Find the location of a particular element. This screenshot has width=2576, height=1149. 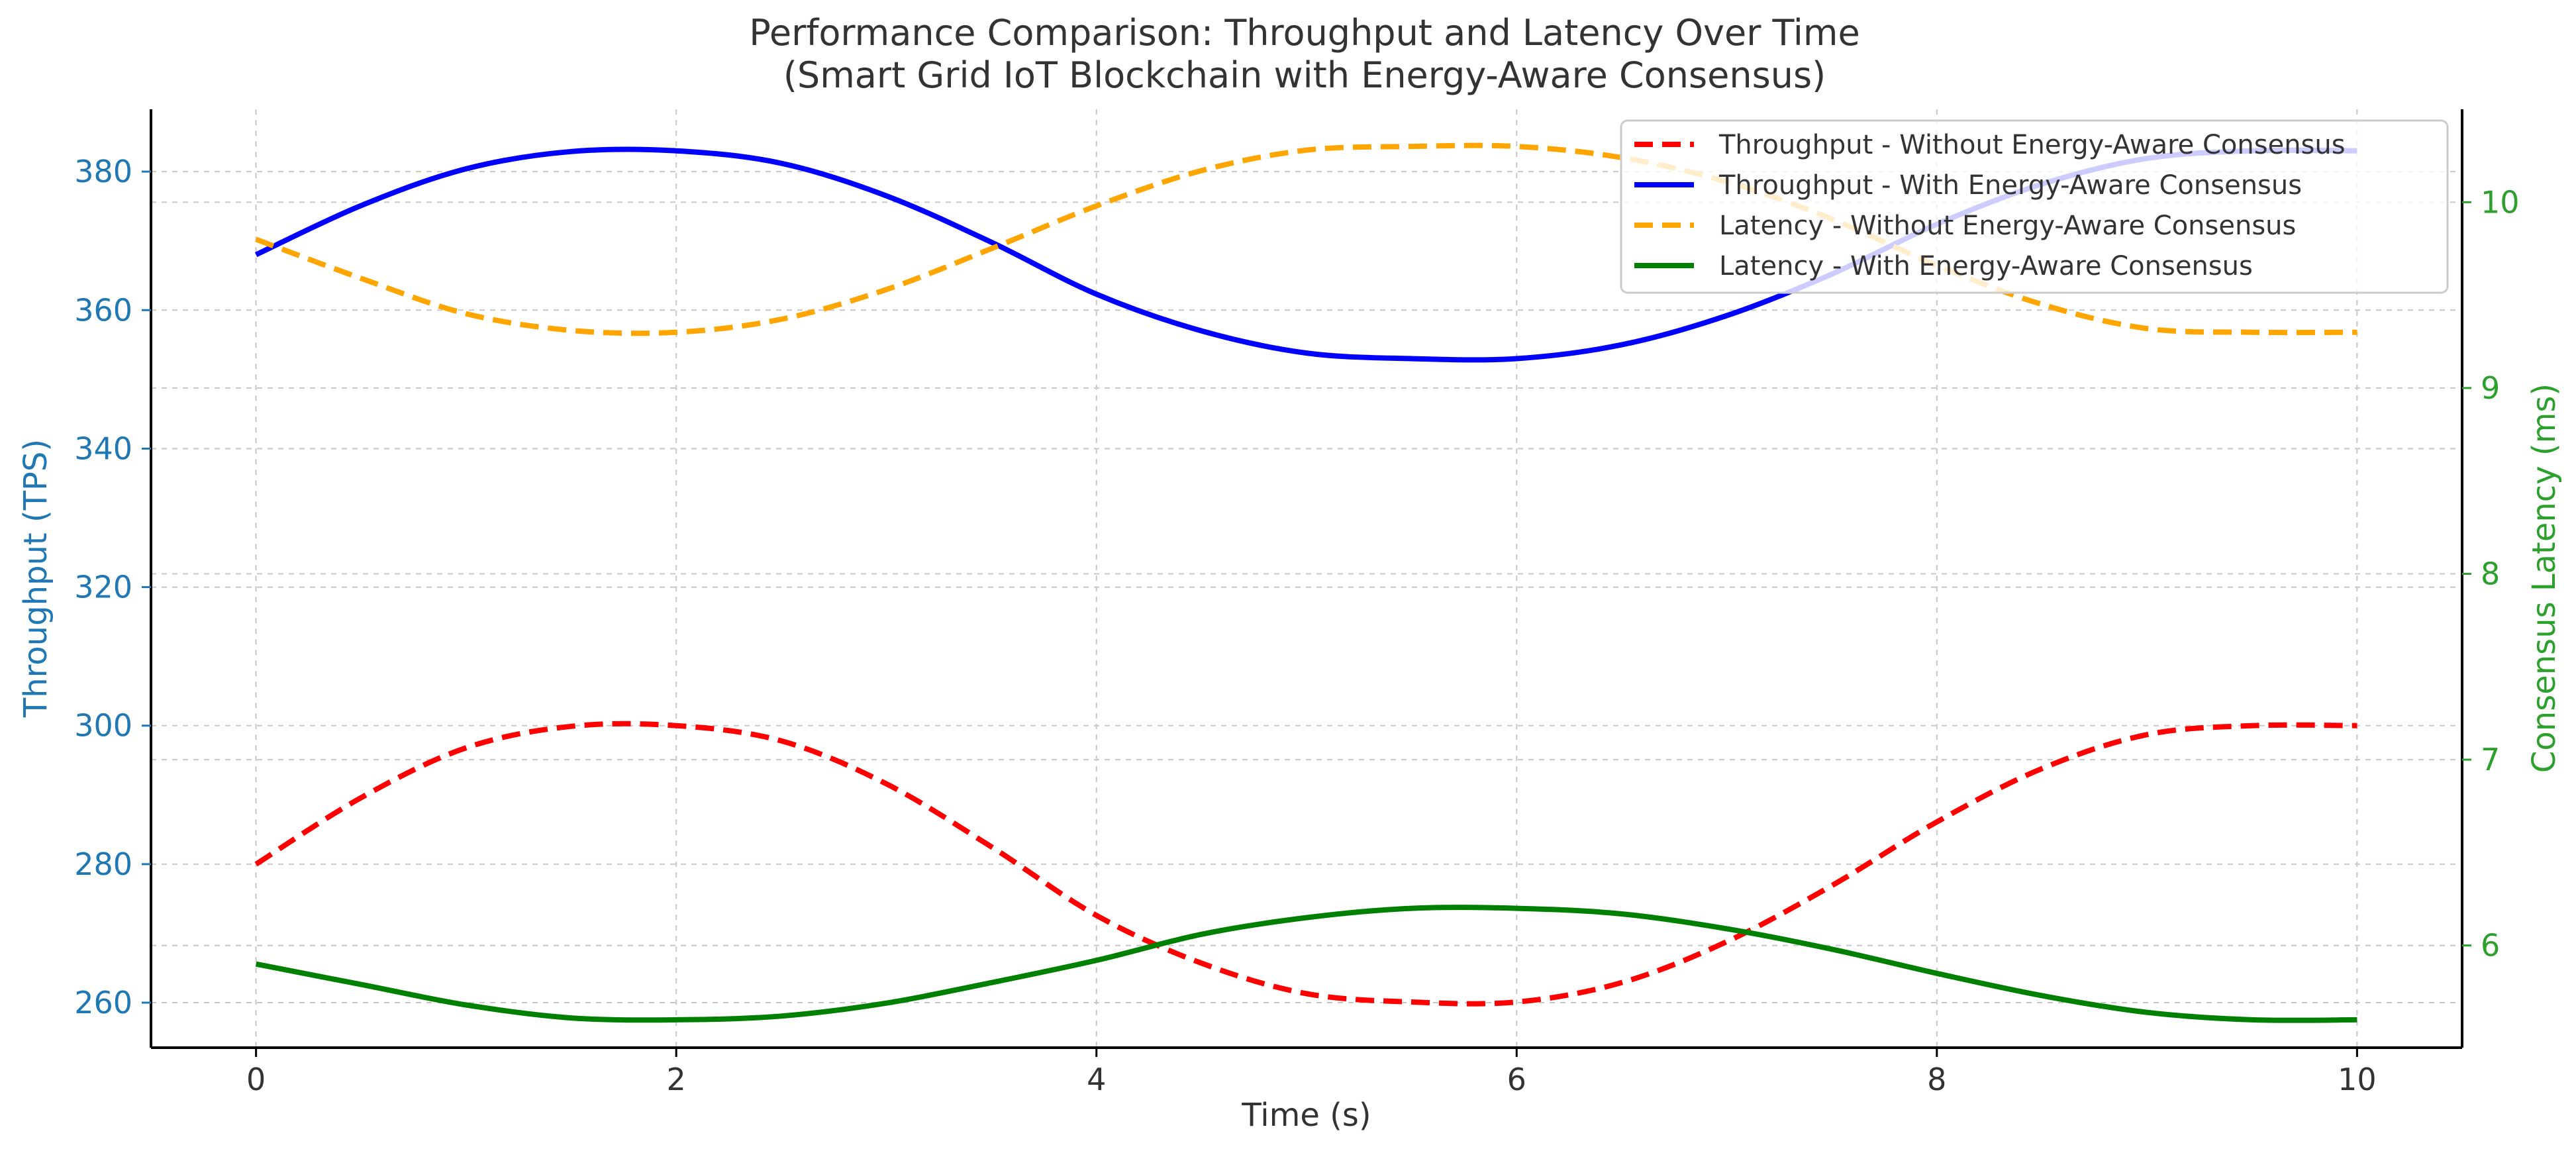

right-axis-ticks: 6 7 8 9 10 is located at coordinates (2491, 574).